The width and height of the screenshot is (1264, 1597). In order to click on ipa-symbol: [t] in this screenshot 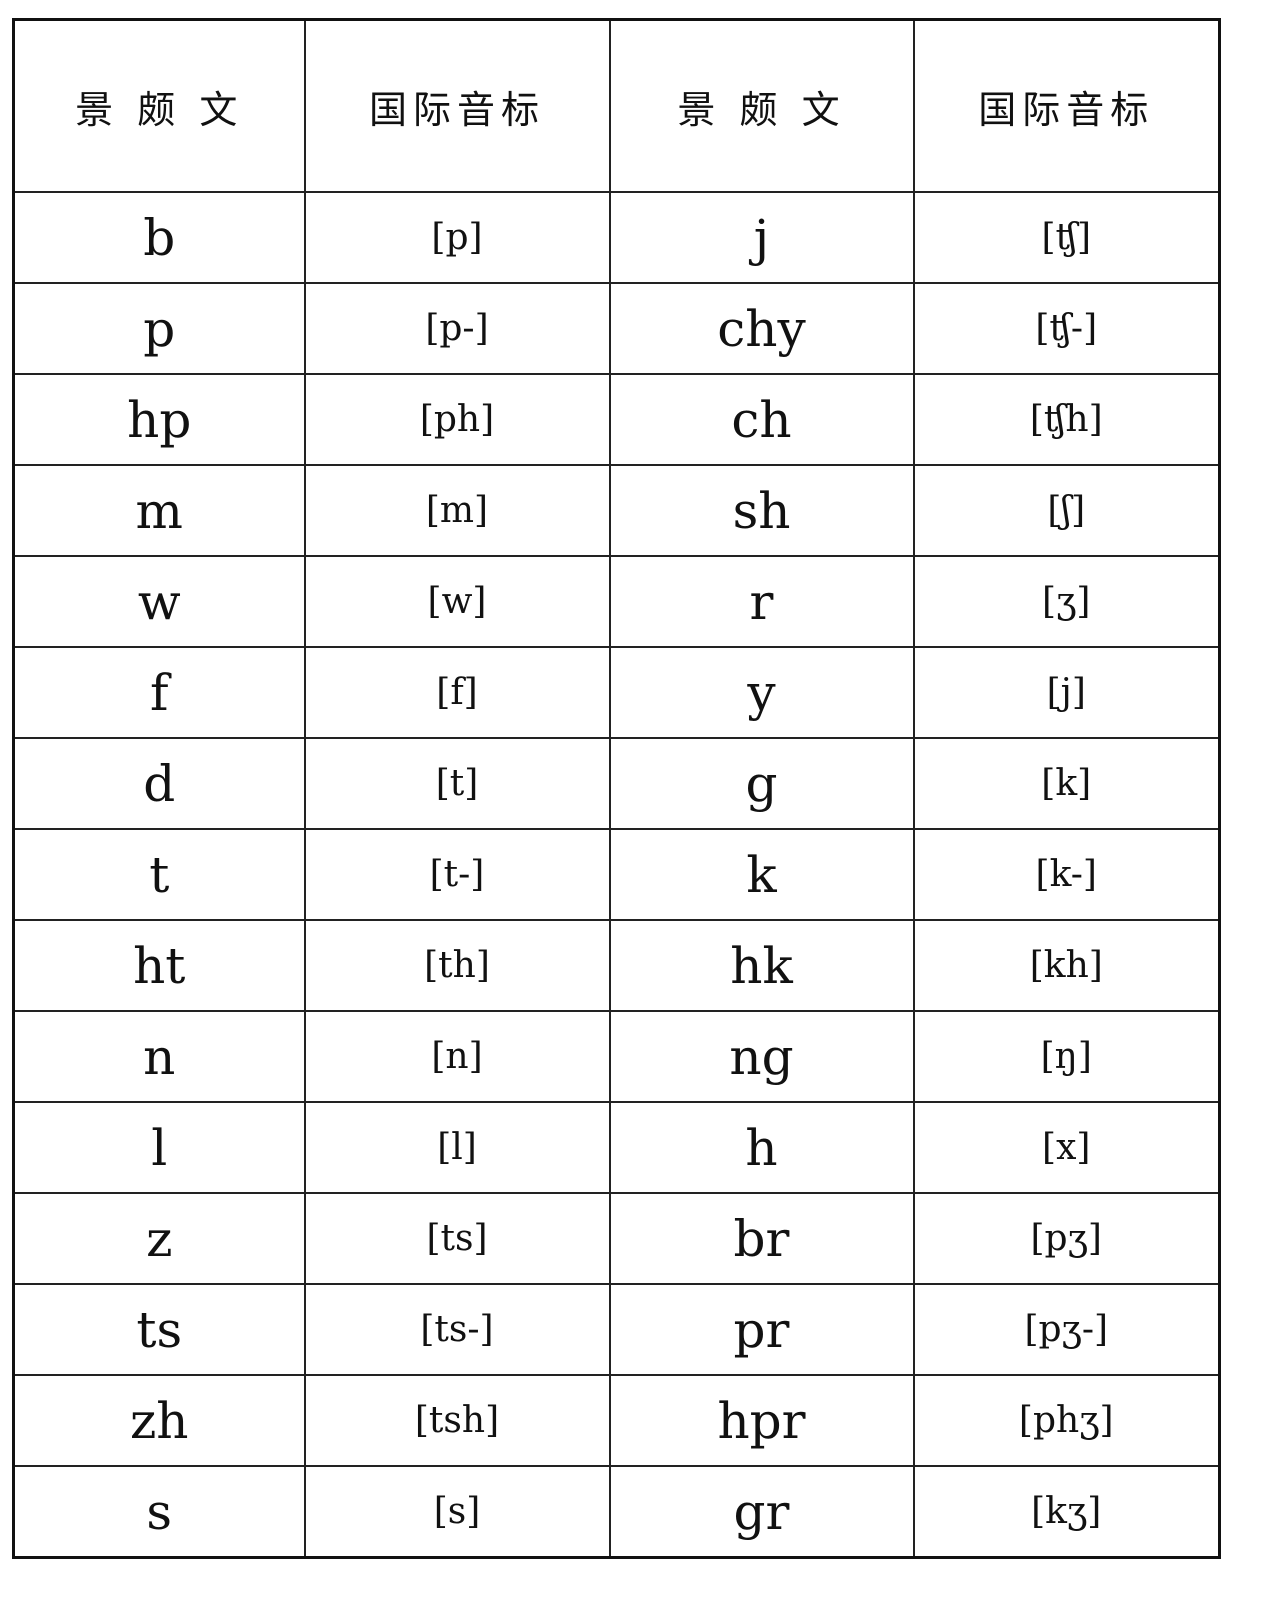, I will do `click(457, 783)`.